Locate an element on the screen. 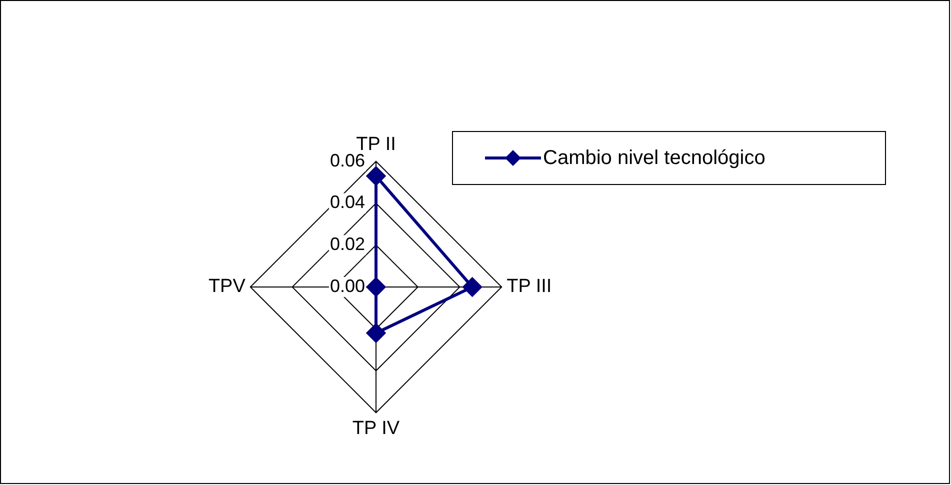 This screenshot has width=951, height=485. spoke-label: TP III is located at coordinates (529, 287).